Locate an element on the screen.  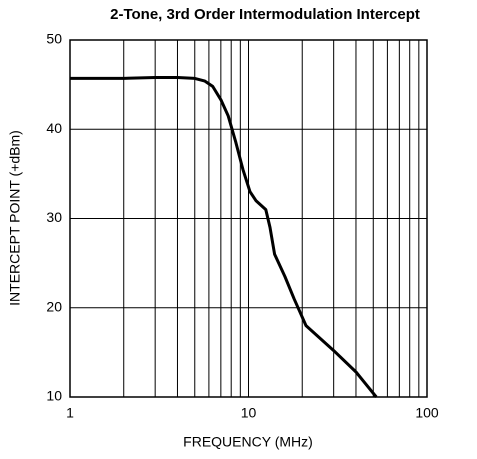
x-tick-label: 100 is located at coordinates (427, 413).